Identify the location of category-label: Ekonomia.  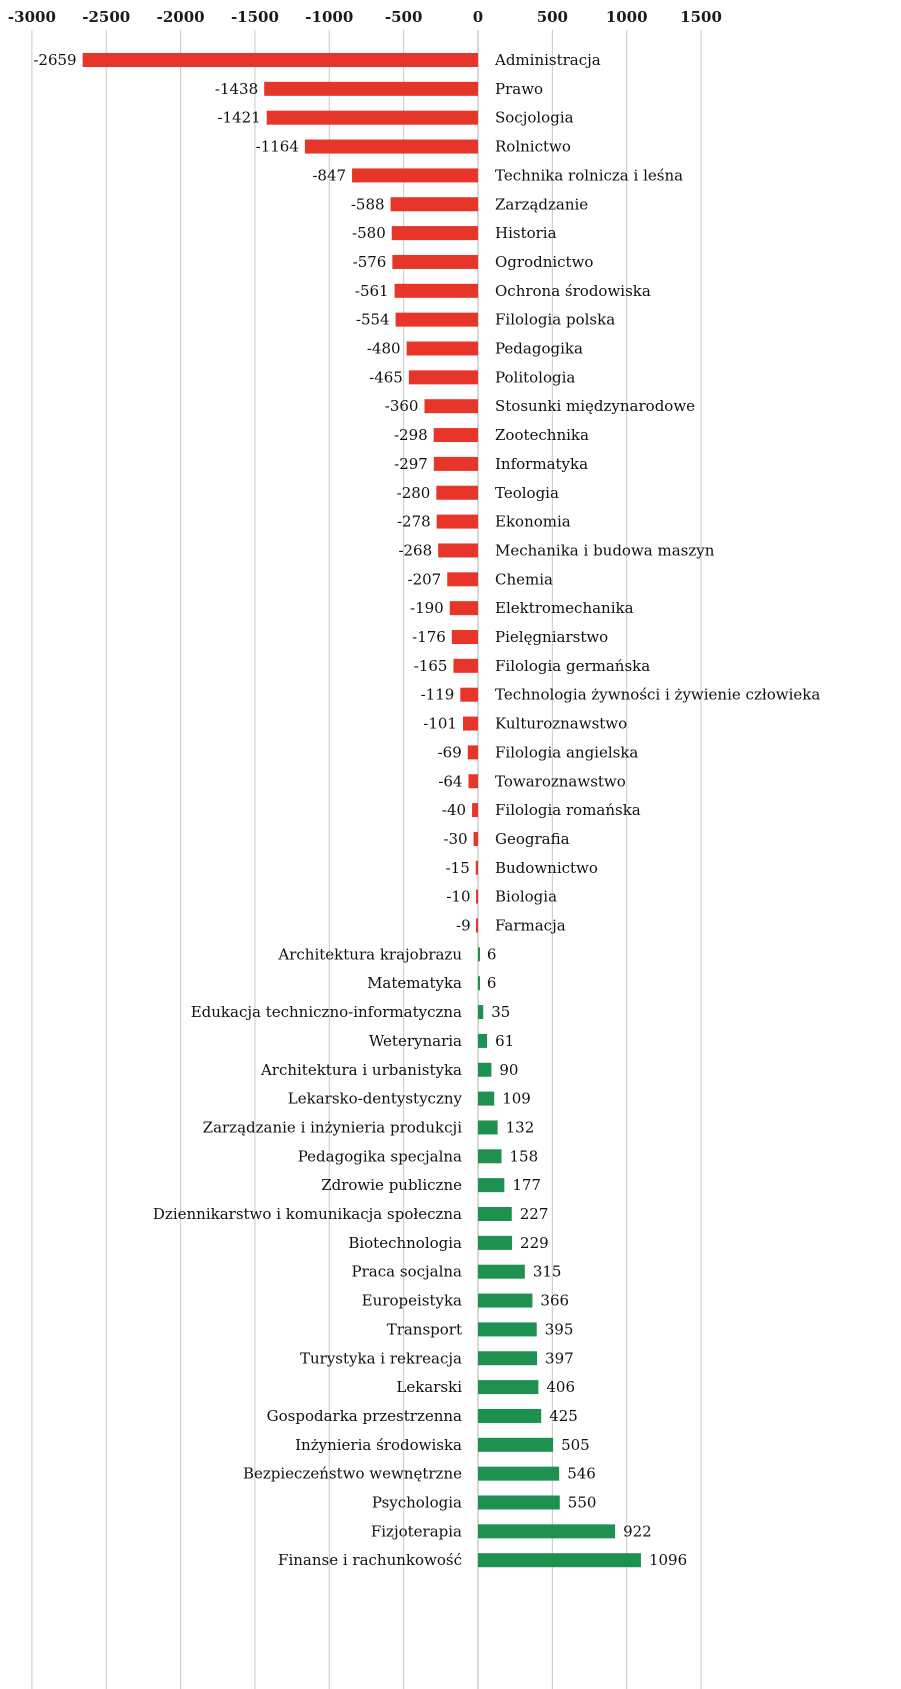
(533, 522).